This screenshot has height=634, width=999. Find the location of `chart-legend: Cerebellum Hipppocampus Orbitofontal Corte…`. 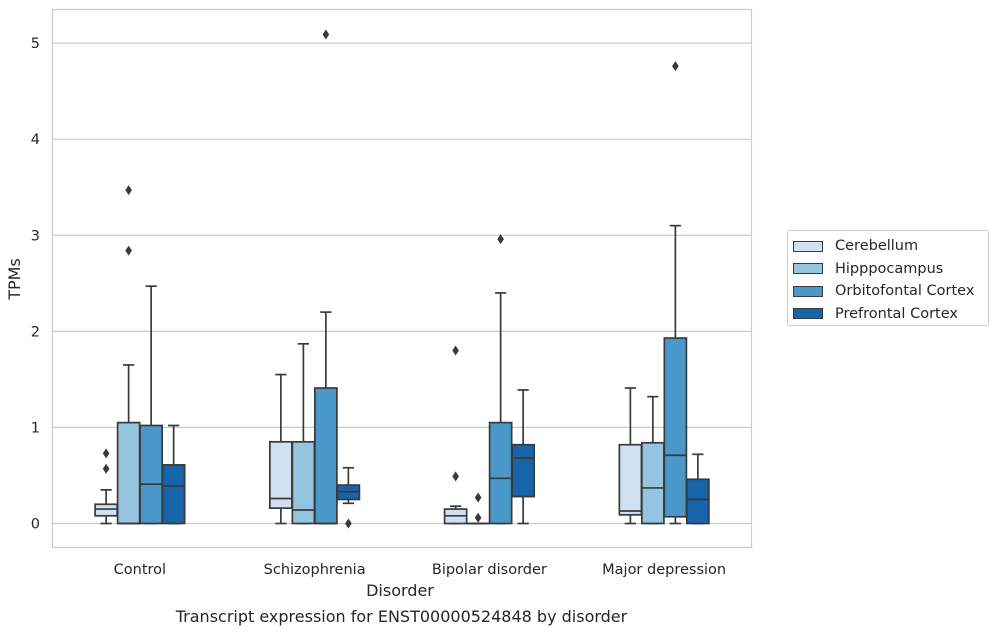

chart-legend: Cerebellum Hipppocampus Orbitofontal Corte… is located at coordinates (888, 278).